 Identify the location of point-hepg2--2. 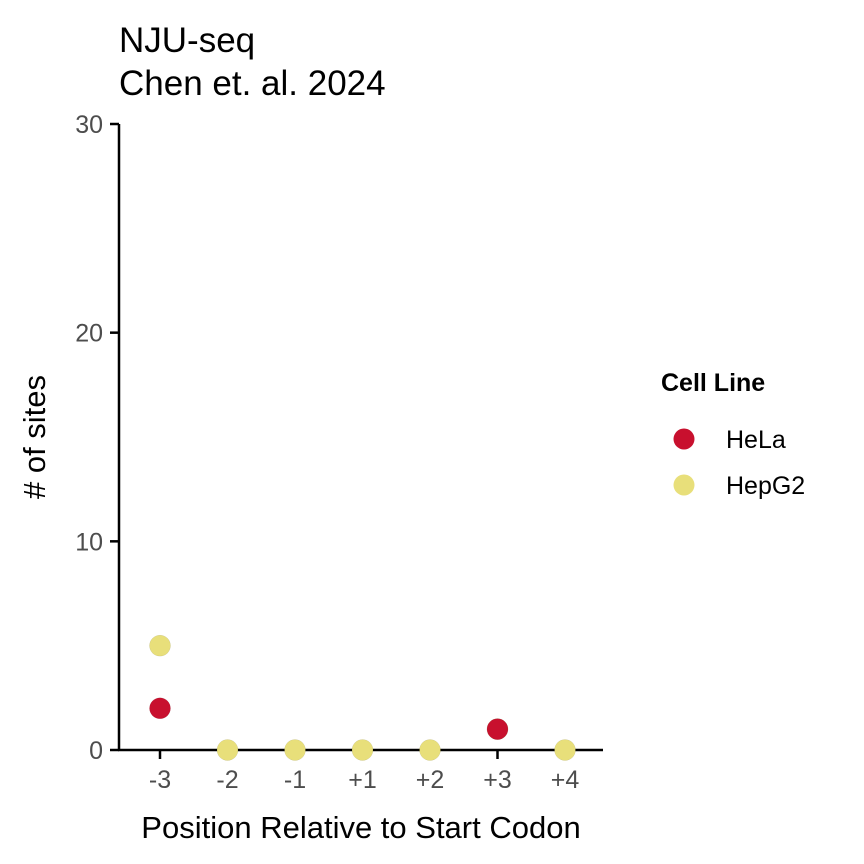
(227, 750).